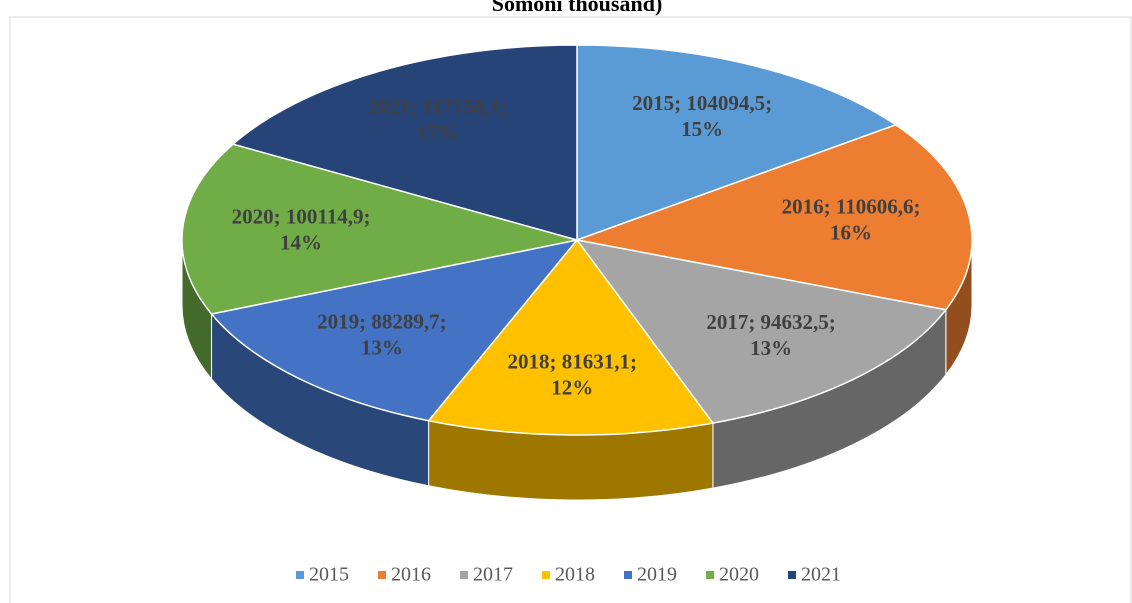 The height and width of the screenshot is (603, 1132). Describe the element at coordinates (437, 107) in the screenshot. I see `data-label: 2021; 117158,1;` at that location.